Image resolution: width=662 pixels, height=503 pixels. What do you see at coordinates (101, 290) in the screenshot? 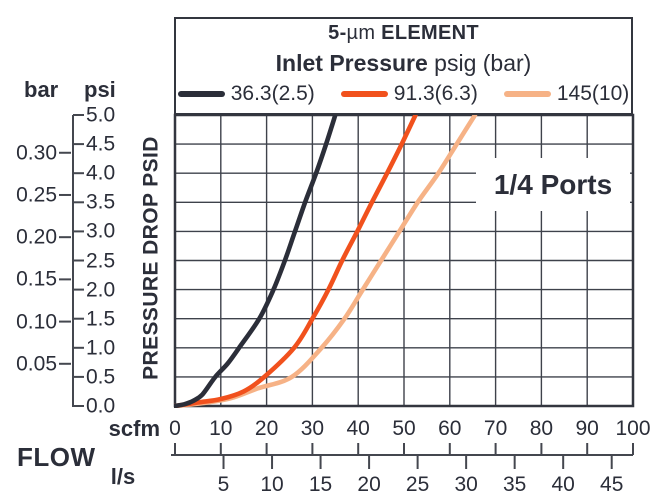
I see `psi-tick-label: 2.0` at bounding box center [101, 290].